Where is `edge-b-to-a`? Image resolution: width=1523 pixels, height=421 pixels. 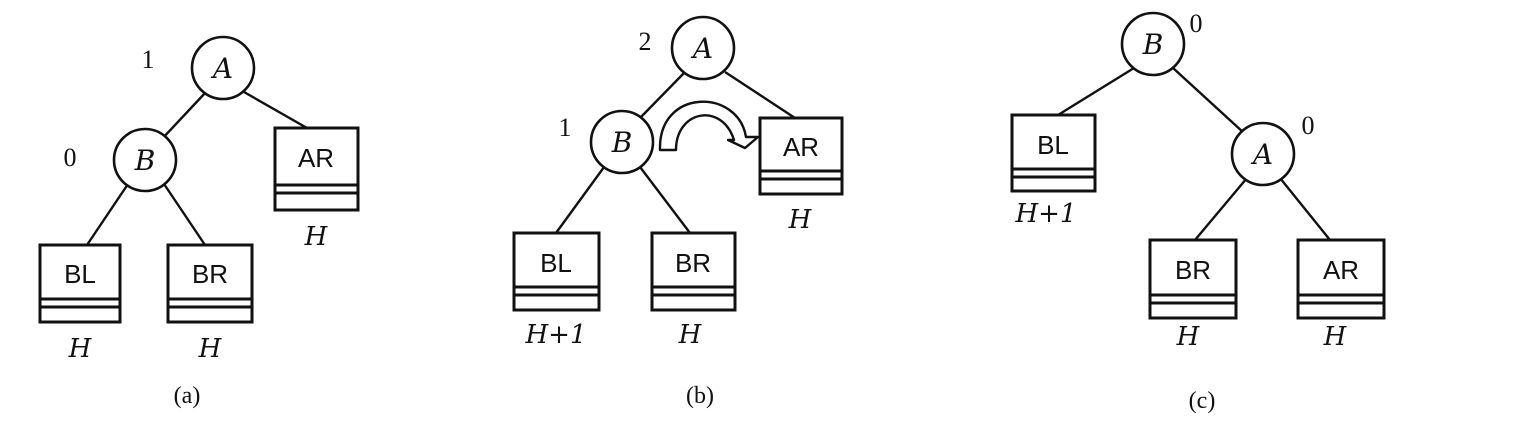
edge-b-to-a is located at coordinates (1208, 100).